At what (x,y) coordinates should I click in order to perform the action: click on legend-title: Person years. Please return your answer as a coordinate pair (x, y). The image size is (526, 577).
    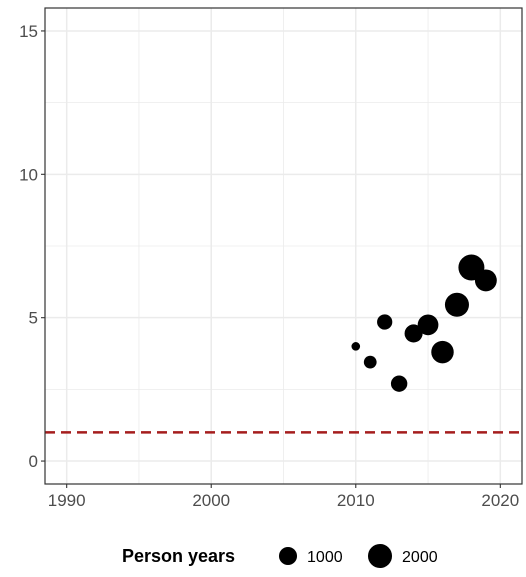
    Looking at the image, I should click on (178, 556).